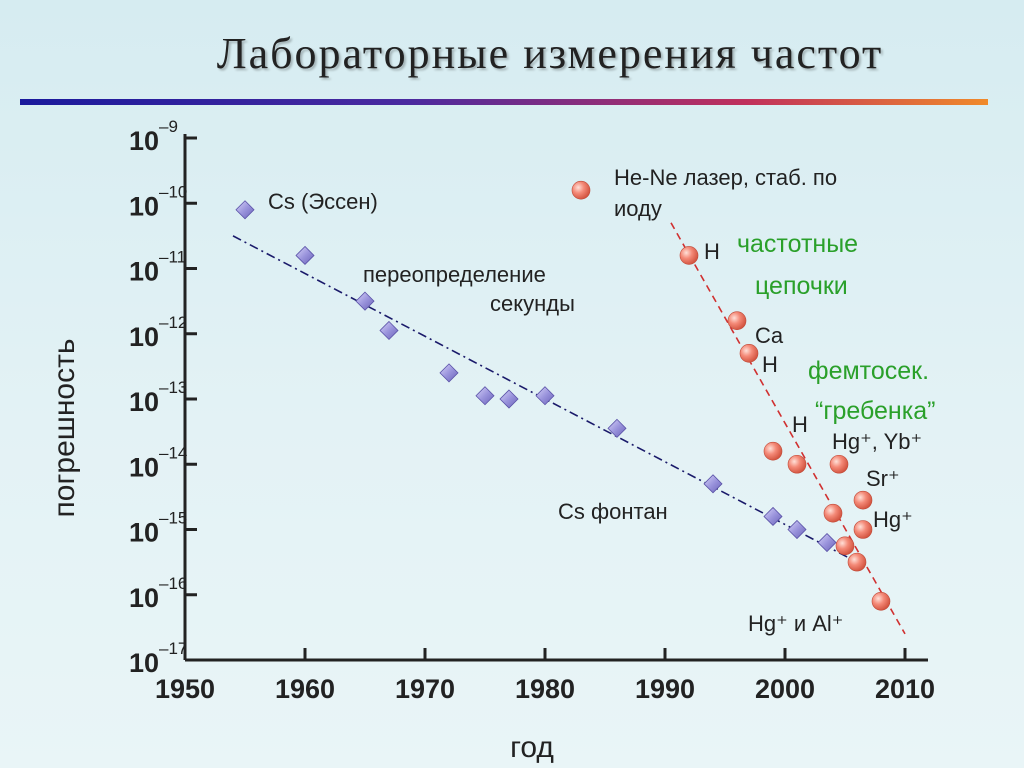 The width and height of the screenshot is (1024, 768). I want to click on x-axis-label: год, so click(532, 747).